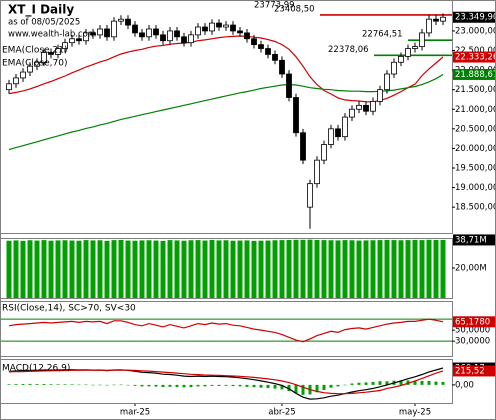 Image resolution: width=496 pixels, height=420 pixels. Describe the element at coordinates (475, 51) in the screenshot. I see `y-tick-label: 22.500,00` at that location.